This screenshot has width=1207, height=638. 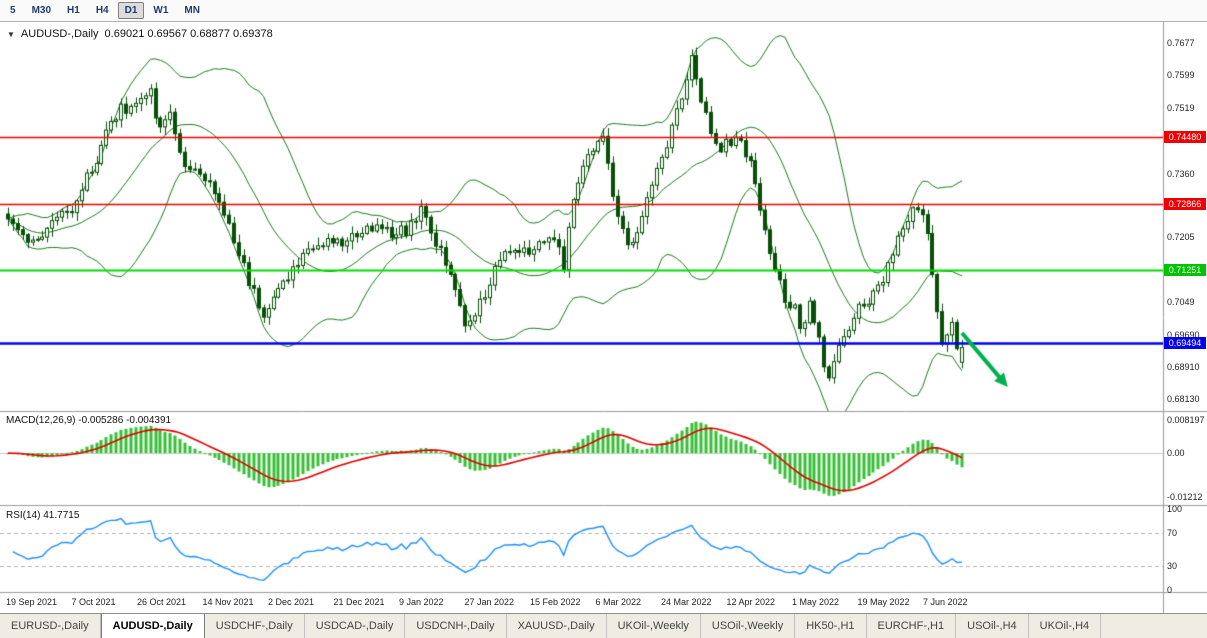 I want to click on symbol-label: AUDUSD-,Daily, so click(x=59, y=34).